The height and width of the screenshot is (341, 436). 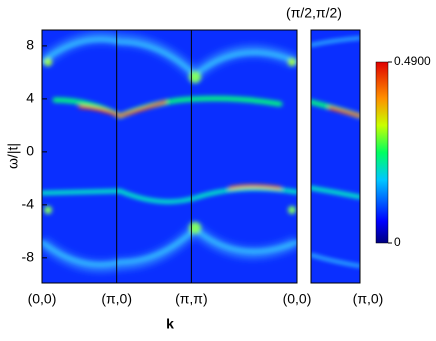 I want to click on x-tick-label: (π,π), so click(x=191, y=299).